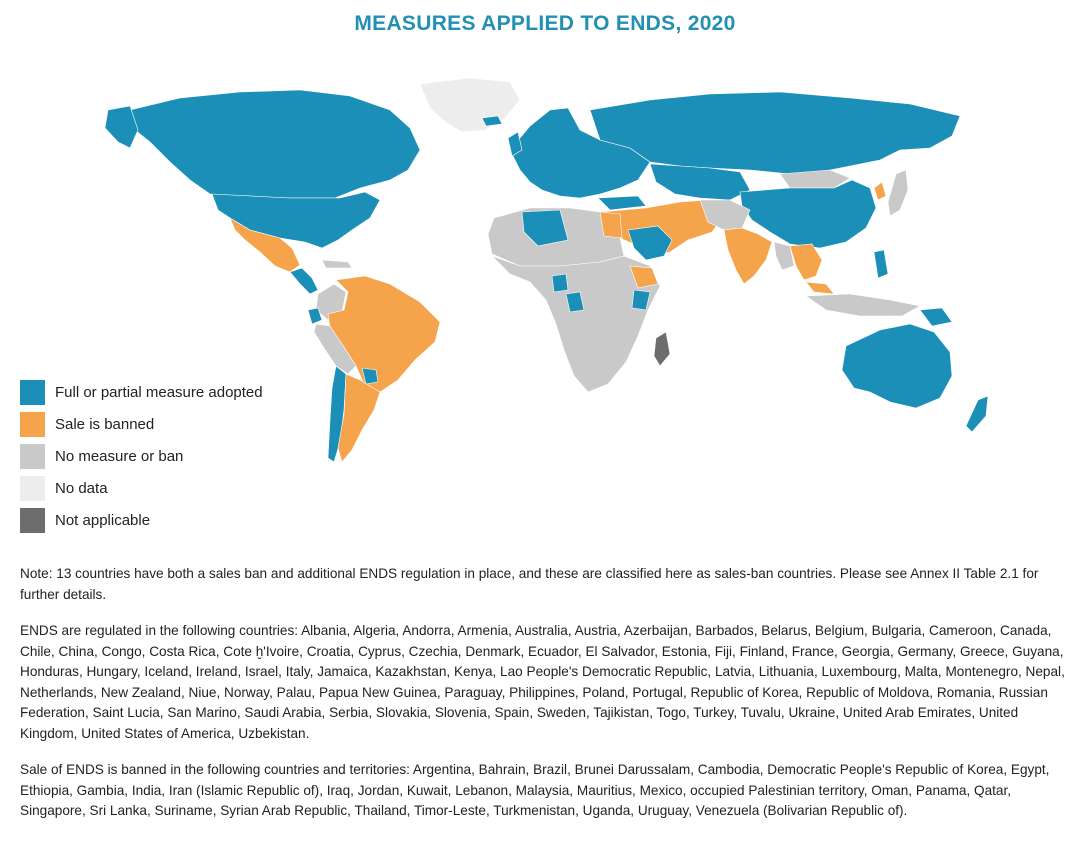  I want to click on region-mongolia, so click(815, 179).